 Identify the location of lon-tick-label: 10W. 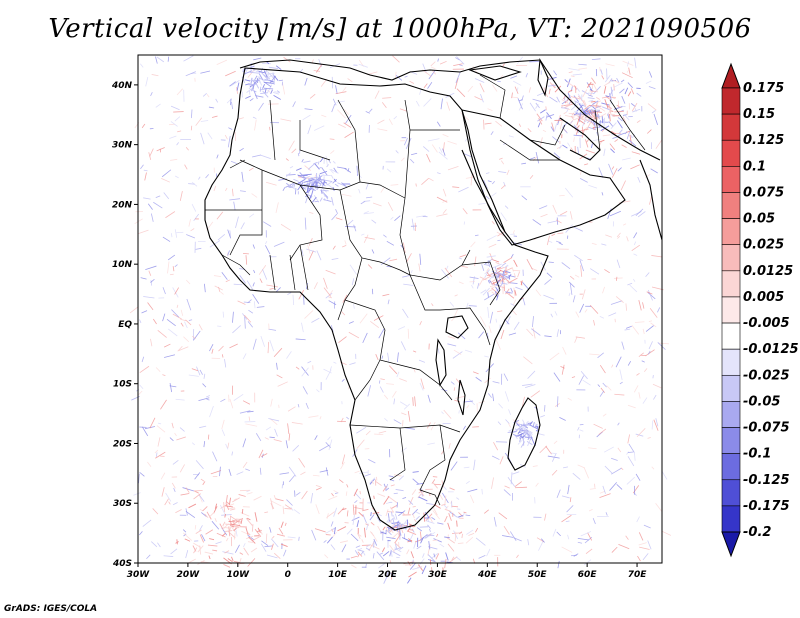
(239, 575).